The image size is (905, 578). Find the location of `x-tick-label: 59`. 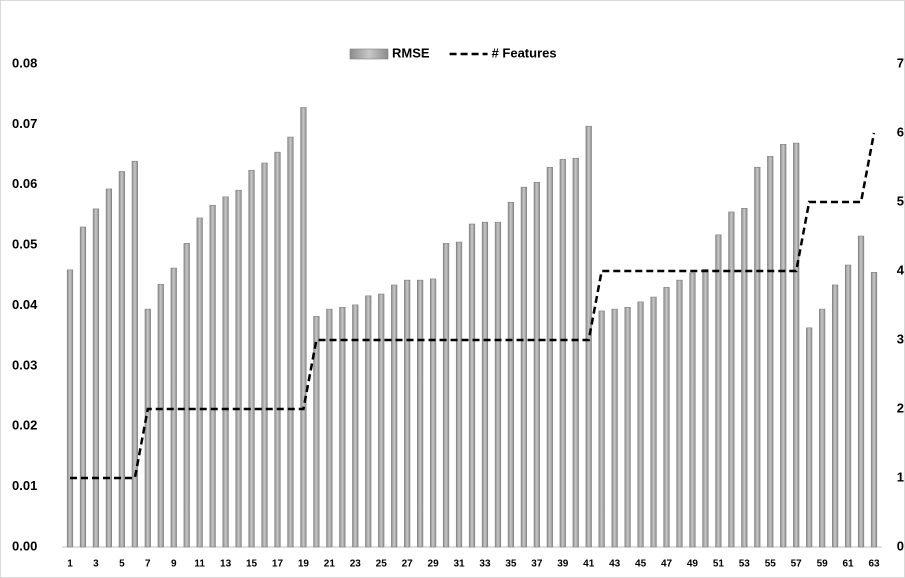

x-tick-label: 59 is located at coordinates (823, 564).